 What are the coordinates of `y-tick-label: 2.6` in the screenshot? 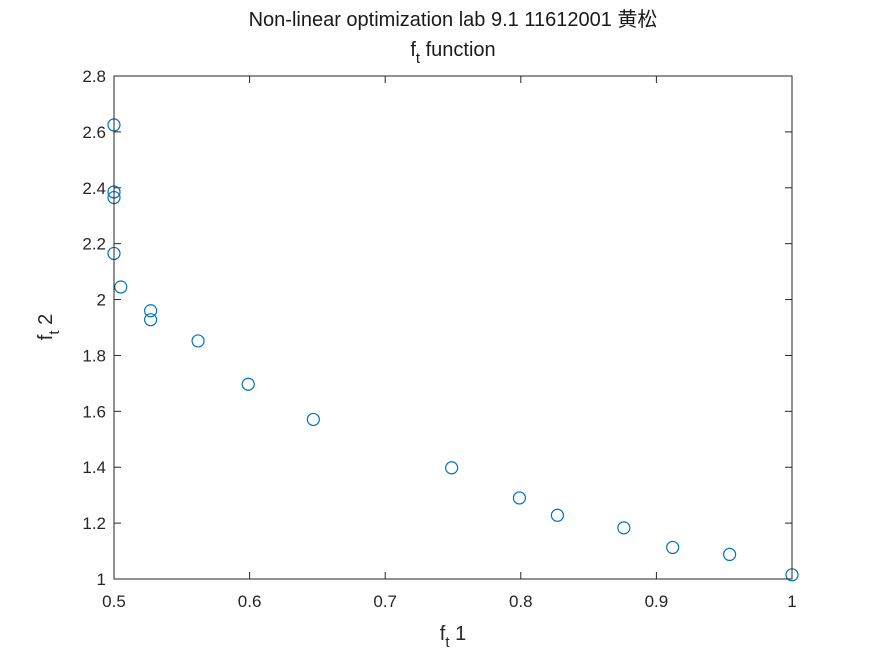 It's located at (94, 132).